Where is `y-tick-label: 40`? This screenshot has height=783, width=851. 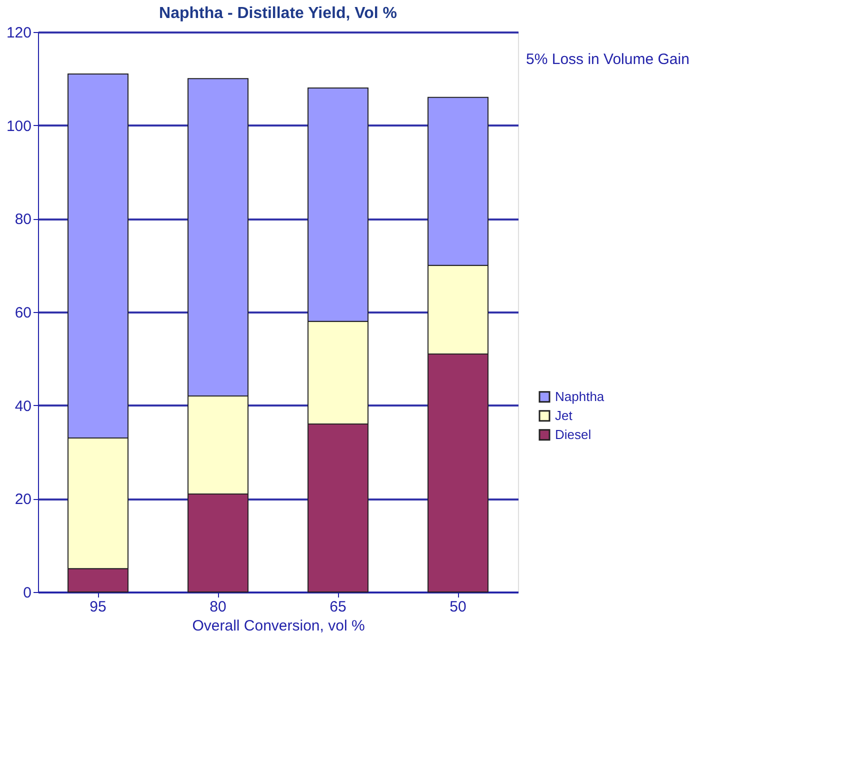
y-tick-label: 40 is located at coordinates (23, 406).